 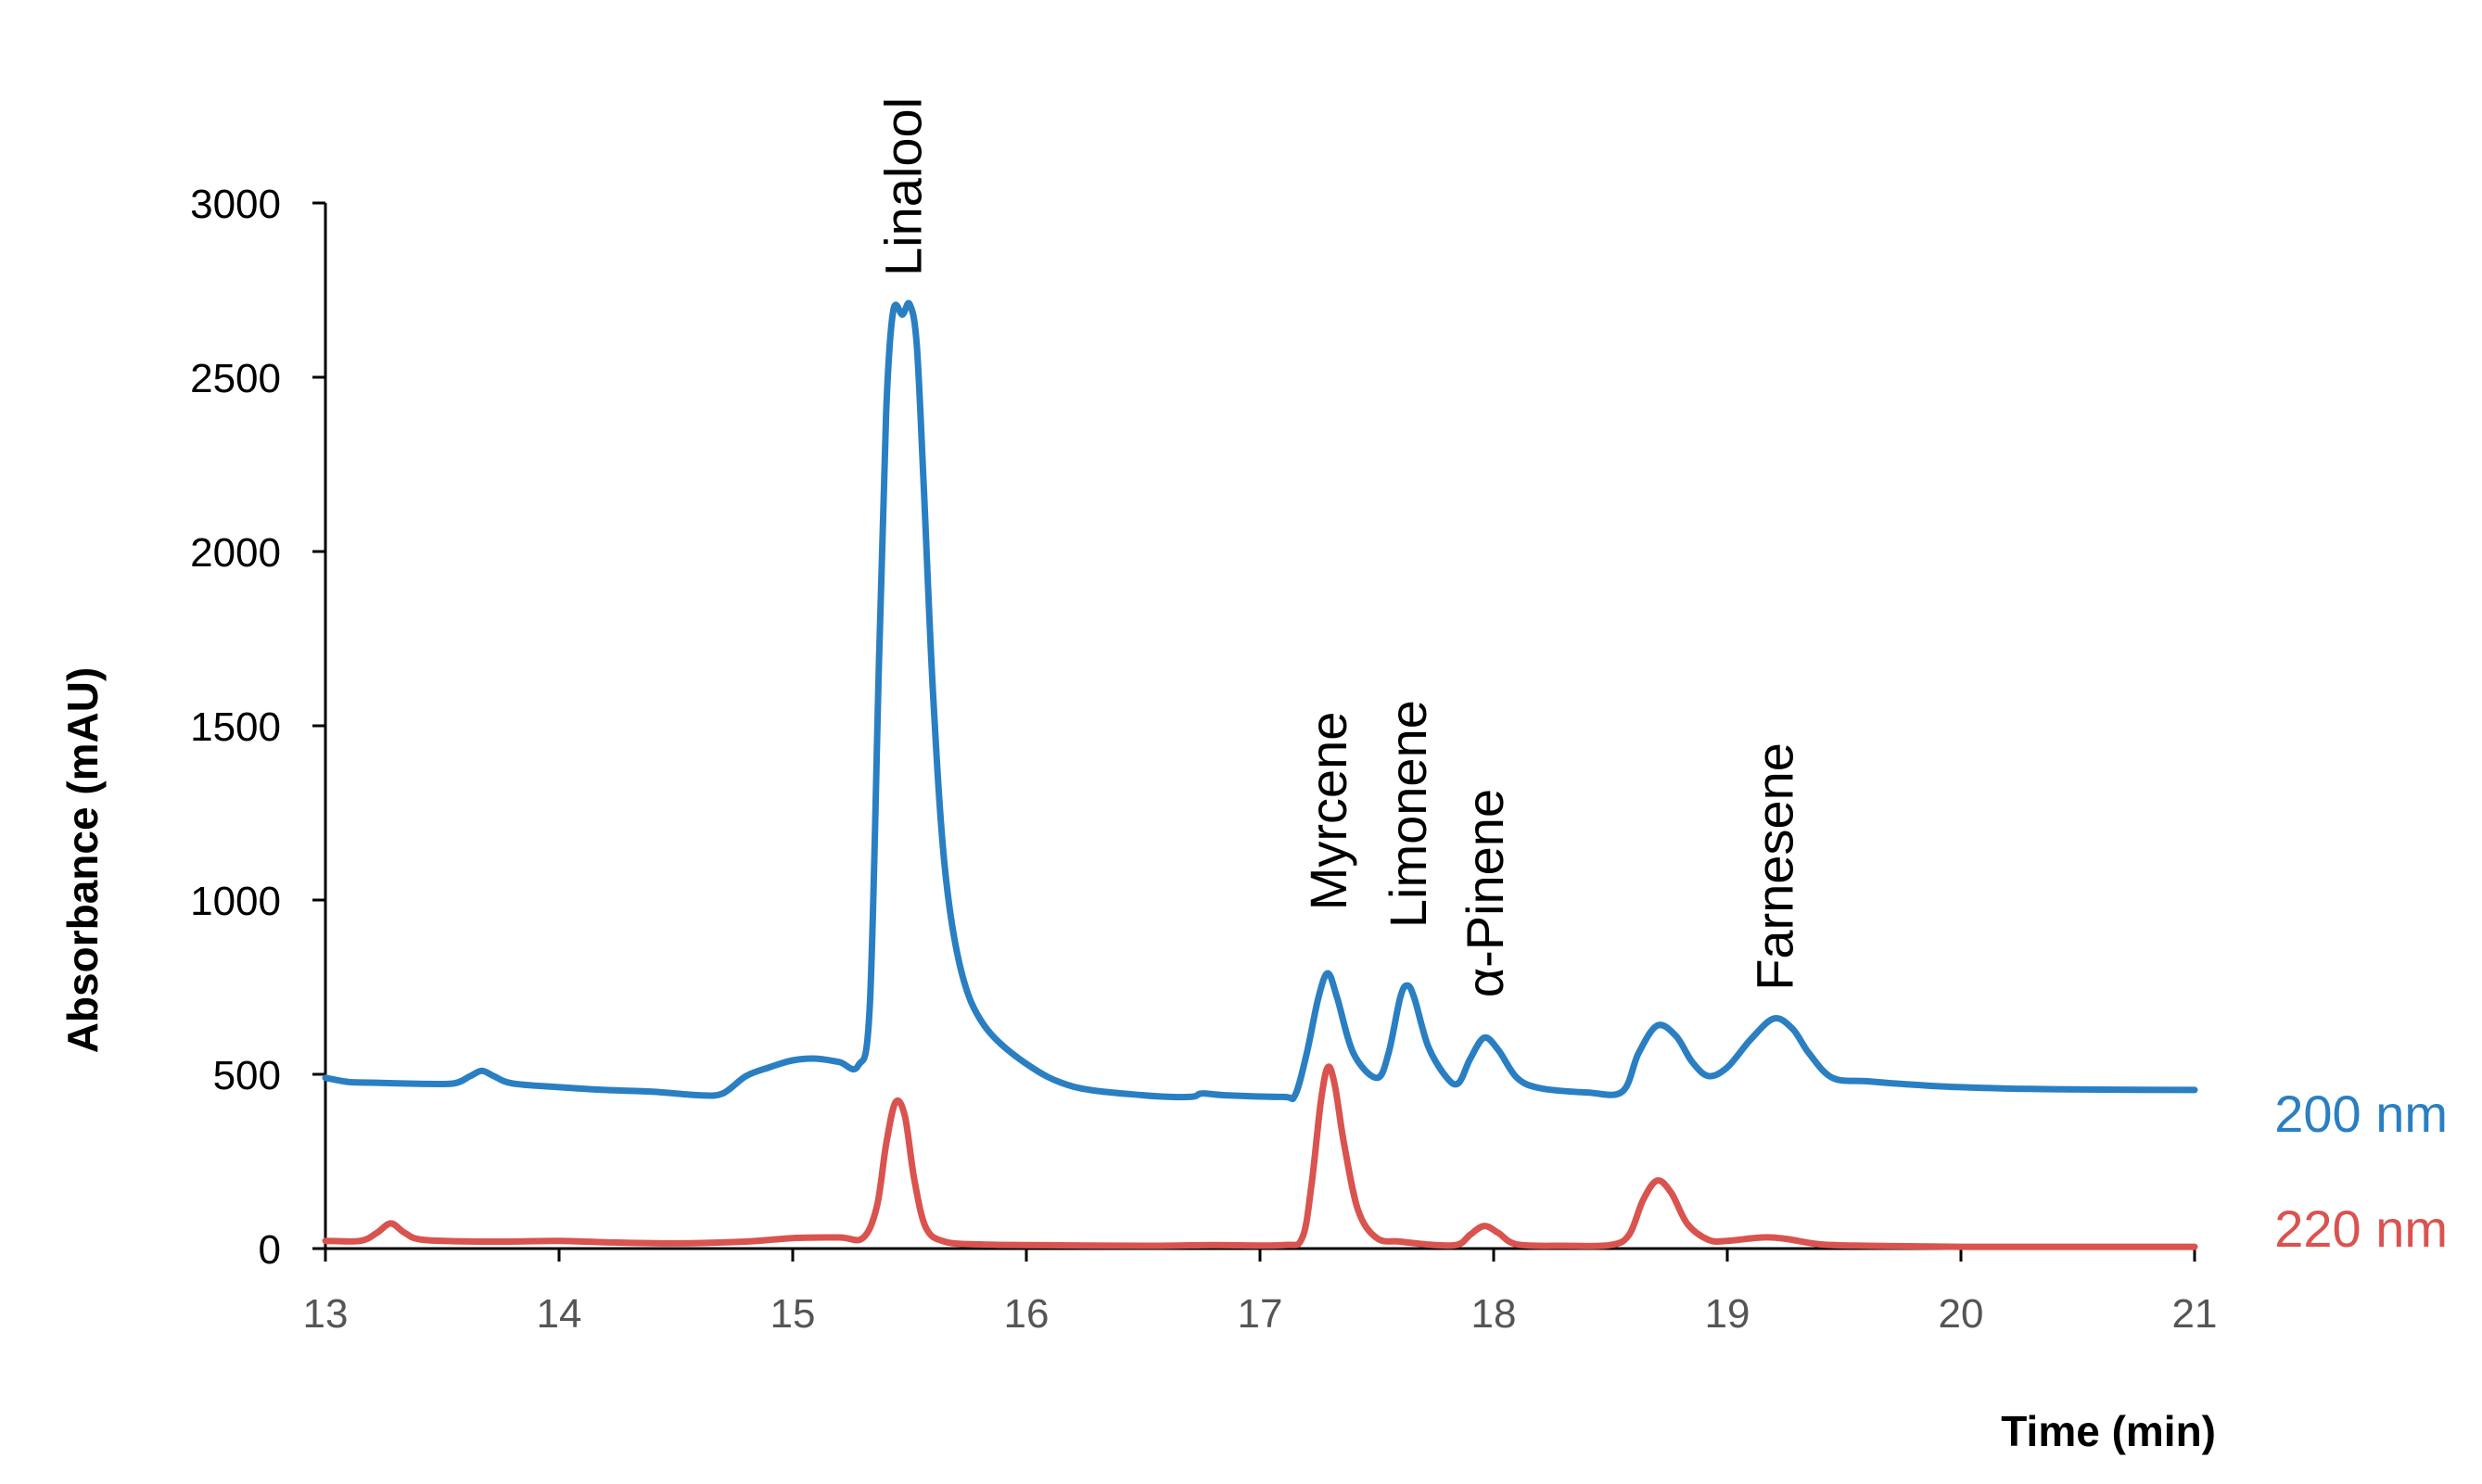 What do you see at coordinates (1027, 1314) in the screenshot?
I see `x-tick-label: 16` at bounding box center [1027, 1314].